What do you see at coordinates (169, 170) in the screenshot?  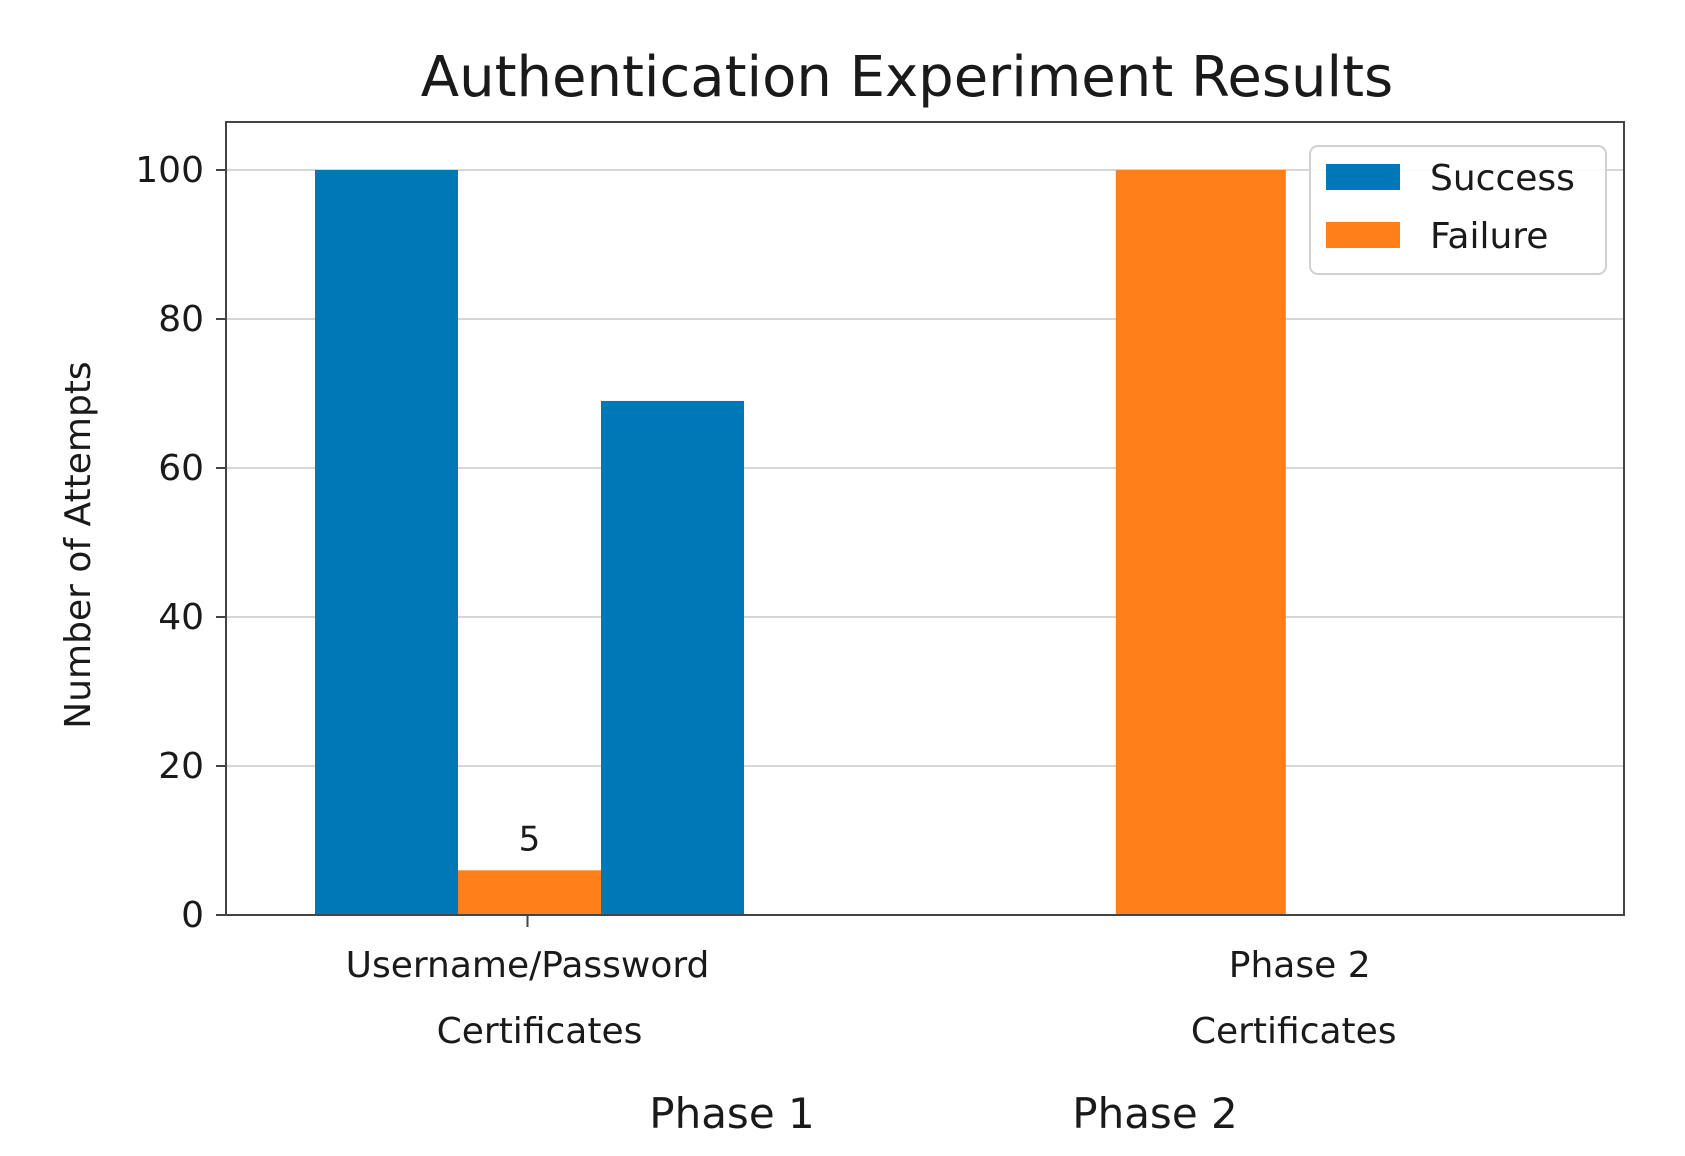 I see `y-tick-label: 100` at bounding box center [169, 170].